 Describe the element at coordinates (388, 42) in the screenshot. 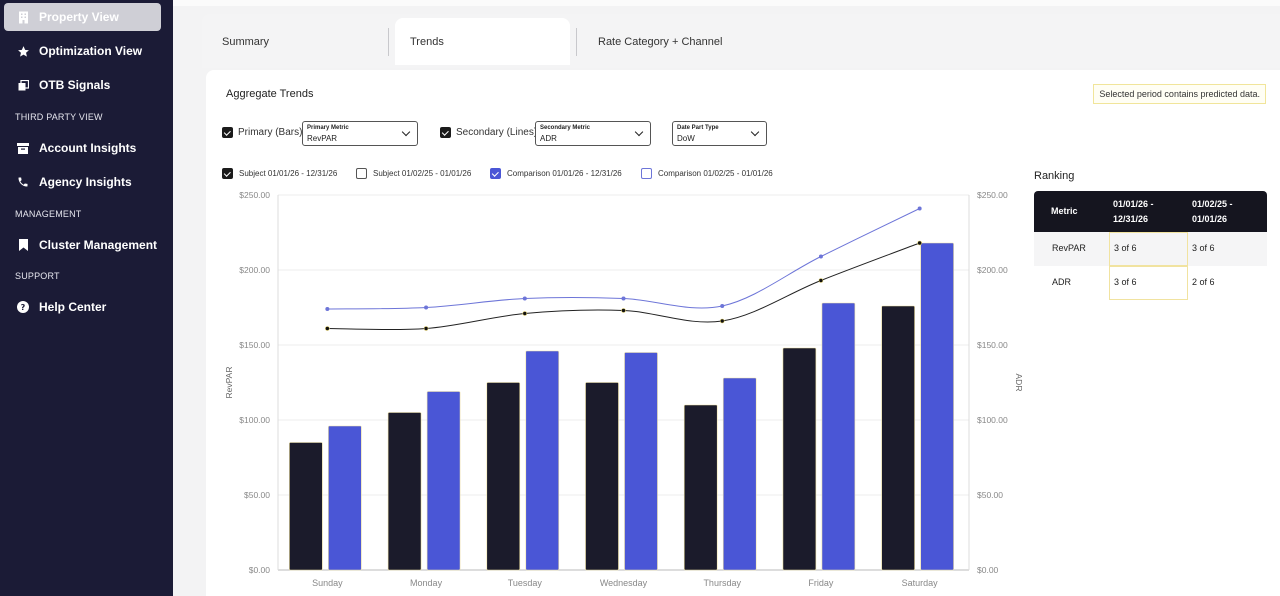

I see `tab-divider` at that location.